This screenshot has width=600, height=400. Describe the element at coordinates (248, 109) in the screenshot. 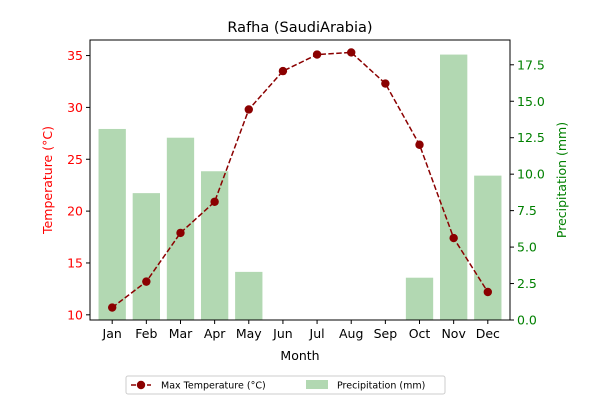

I see `temperature-point-may` at that location.